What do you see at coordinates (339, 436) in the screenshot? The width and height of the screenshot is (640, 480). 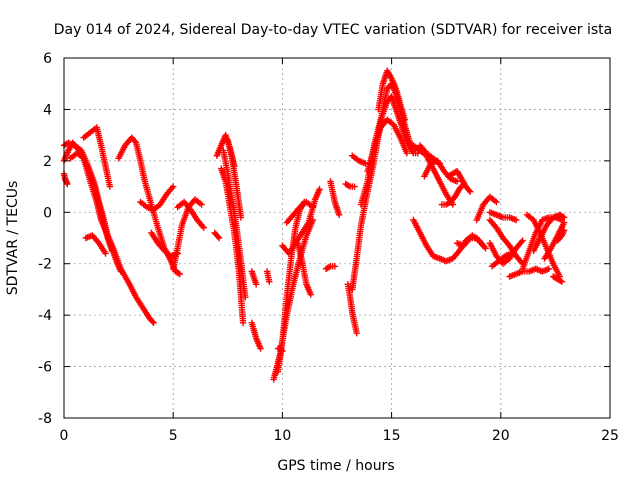 I see `x-tick-labels: 0 5 10 15 20 25` at bounding box center [339, 436].